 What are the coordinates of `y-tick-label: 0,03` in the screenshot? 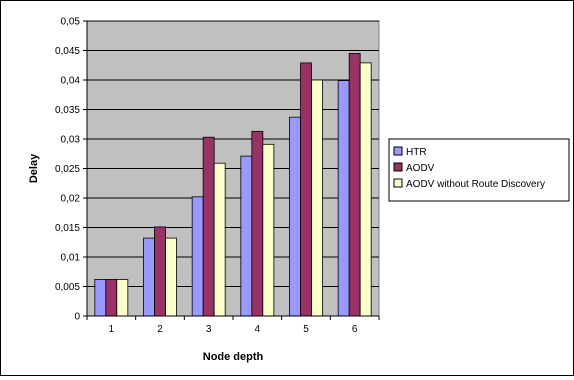 It's located at (71, 140).